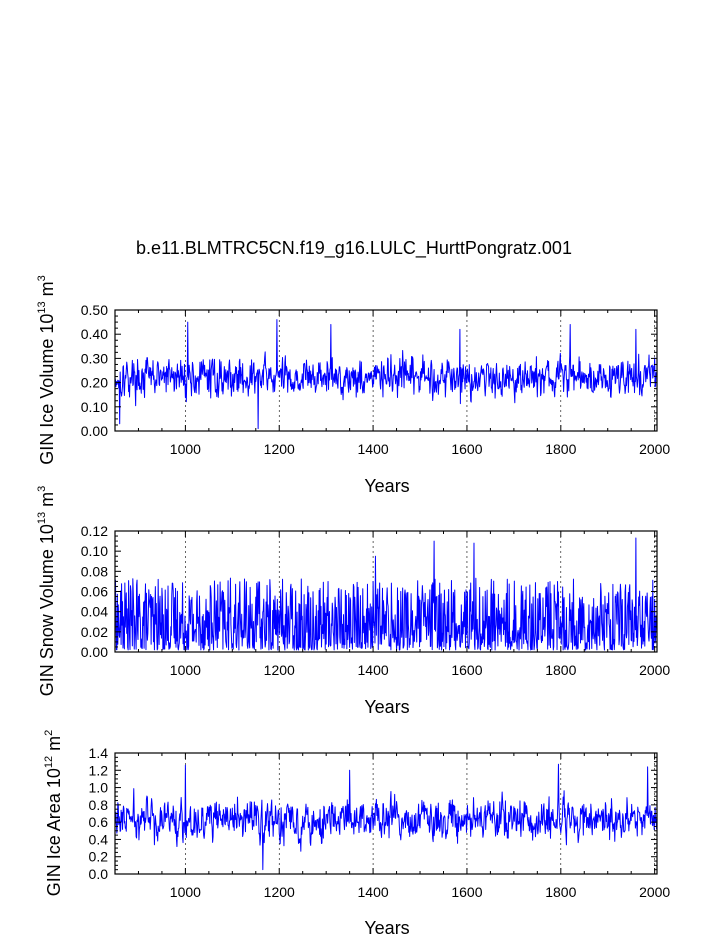 The width and height of the screenshot is (723, 935). What do you see at coordinates (386, 707) in the screenshot?
I see `snow-volume-x-axis-label: Years` at bounding box center [386, 707].